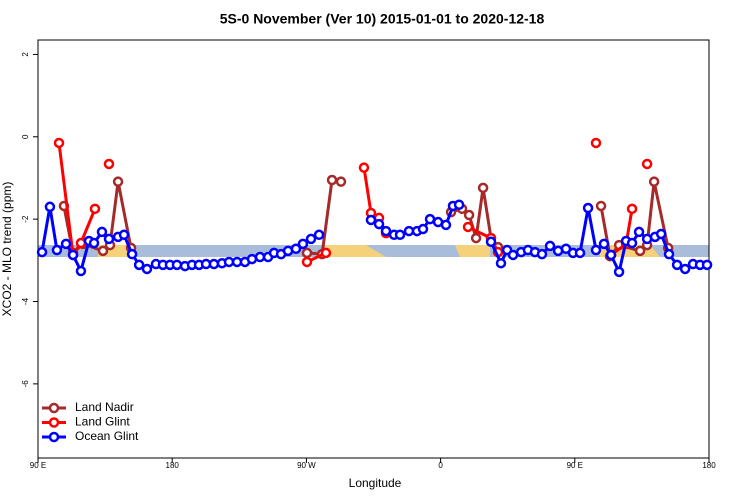  What do you see at coordinates (306, 465) in the screenshot?
I see `x-tick-label: 90 W` at bounding box center [306, 465].